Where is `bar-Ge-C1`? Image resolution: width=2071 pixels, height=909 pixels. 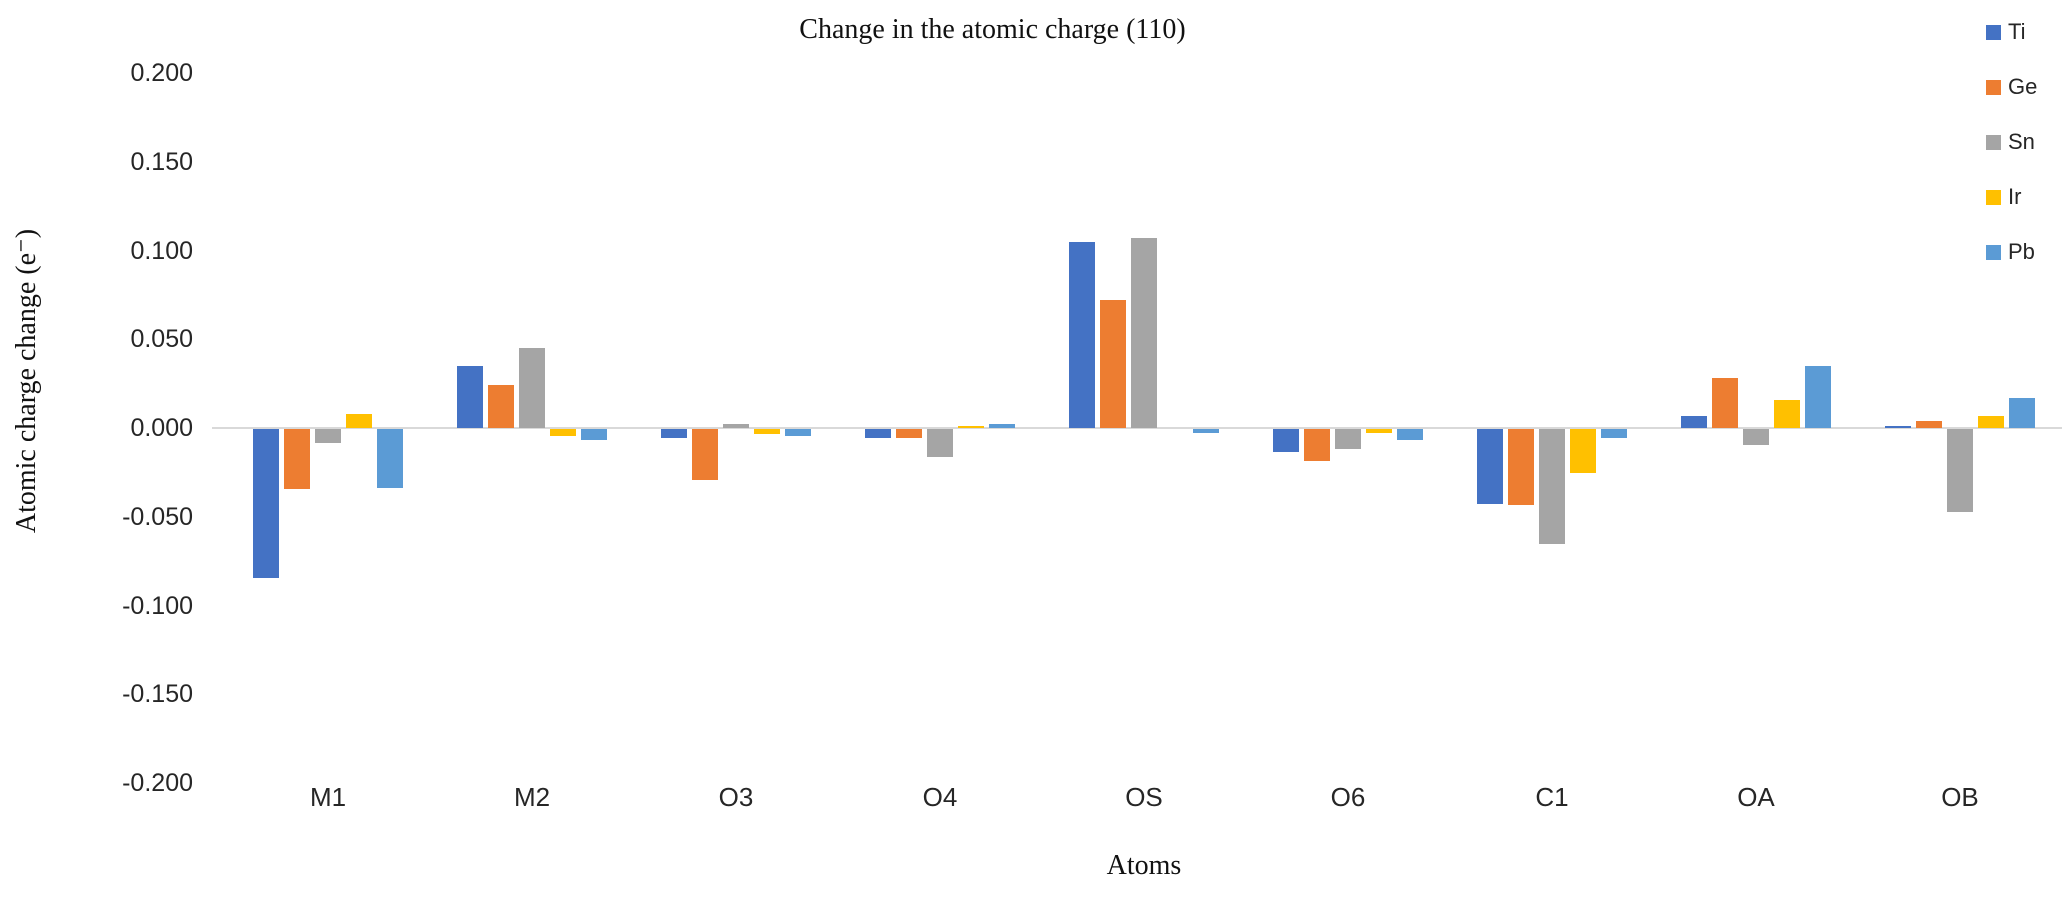 bar-Ge-C1 is located at coordinates (1521, 467).